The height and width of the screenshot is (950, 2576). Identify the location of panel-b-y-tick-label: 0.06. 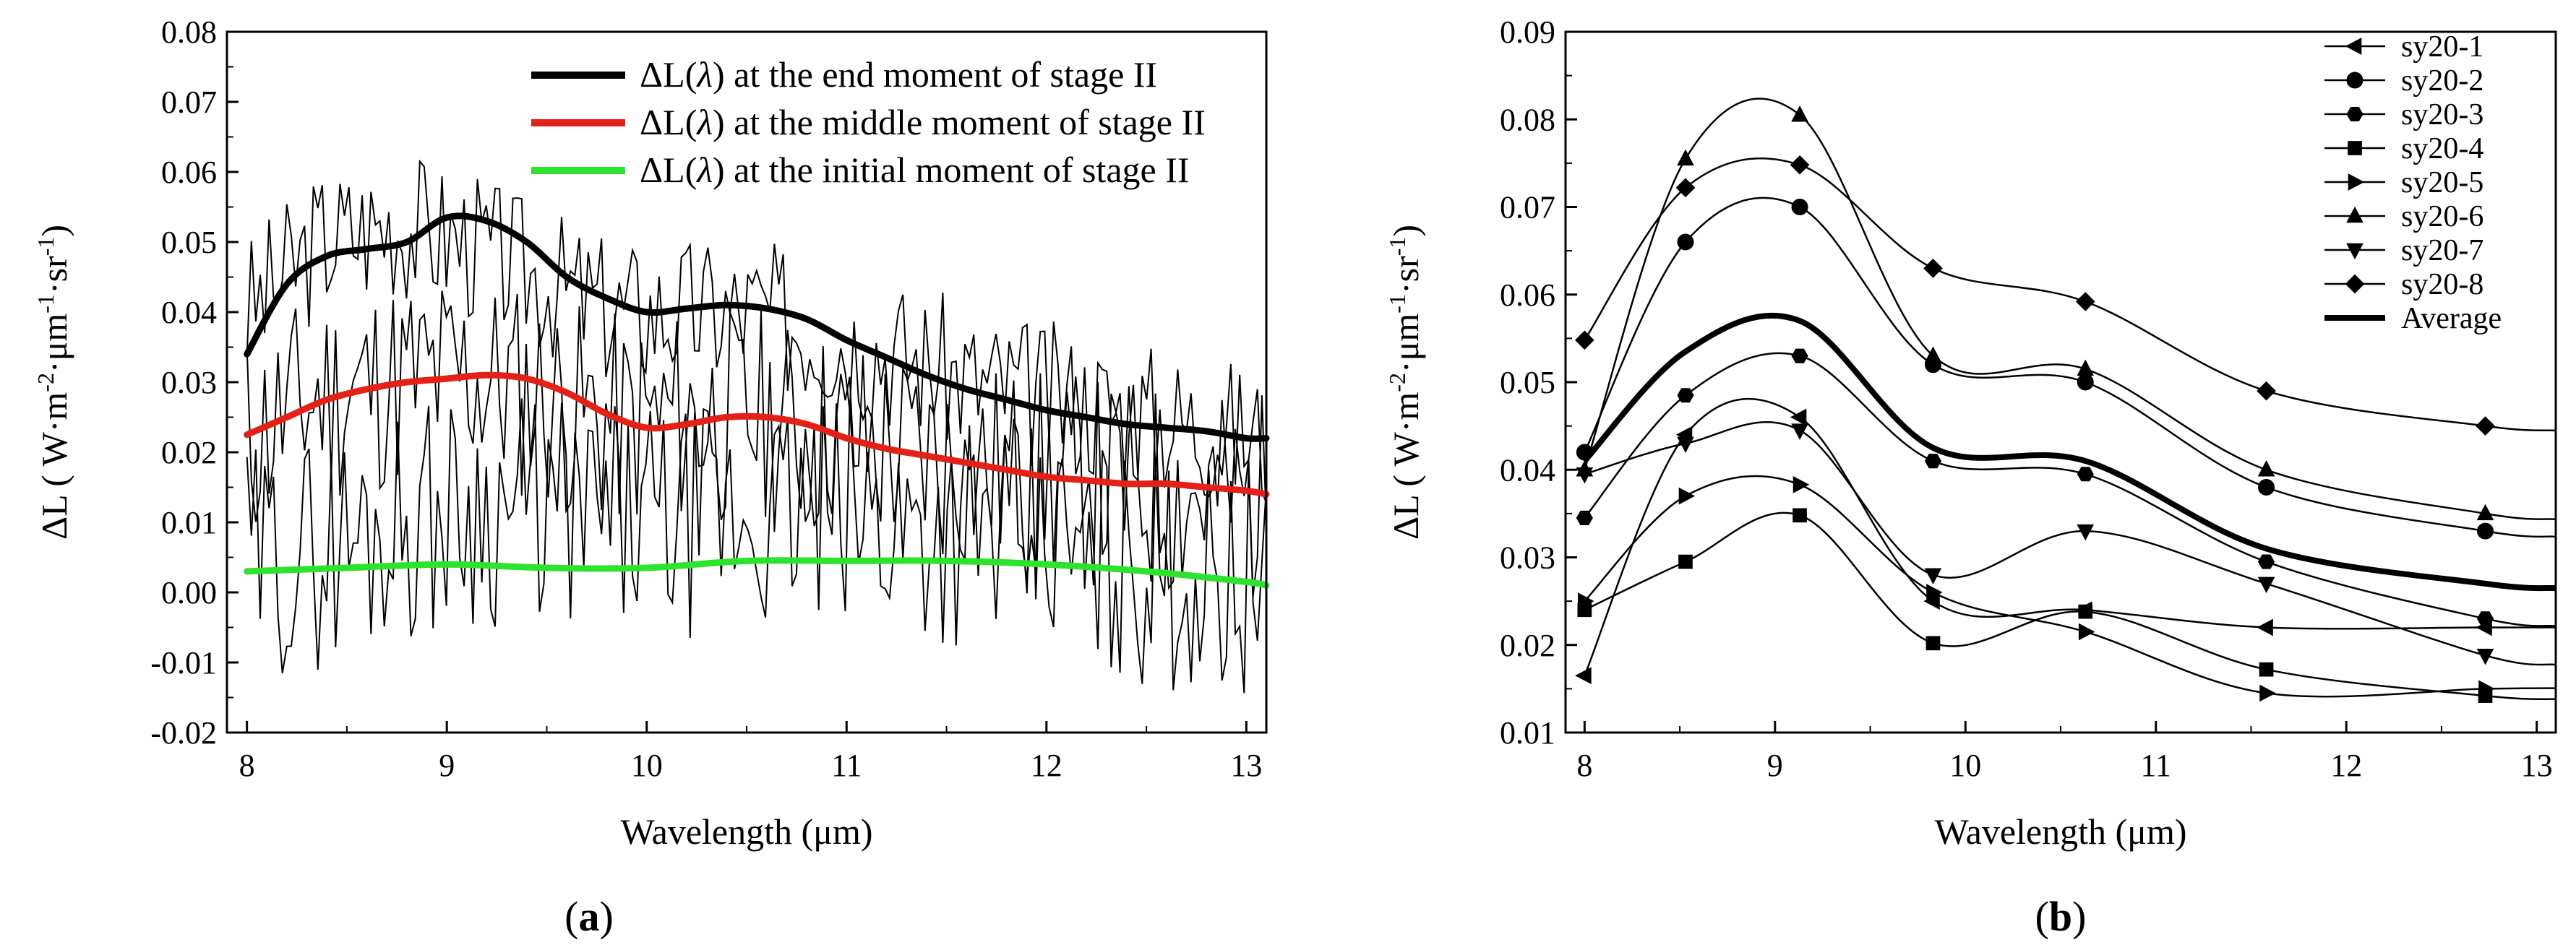
(1528, 295).